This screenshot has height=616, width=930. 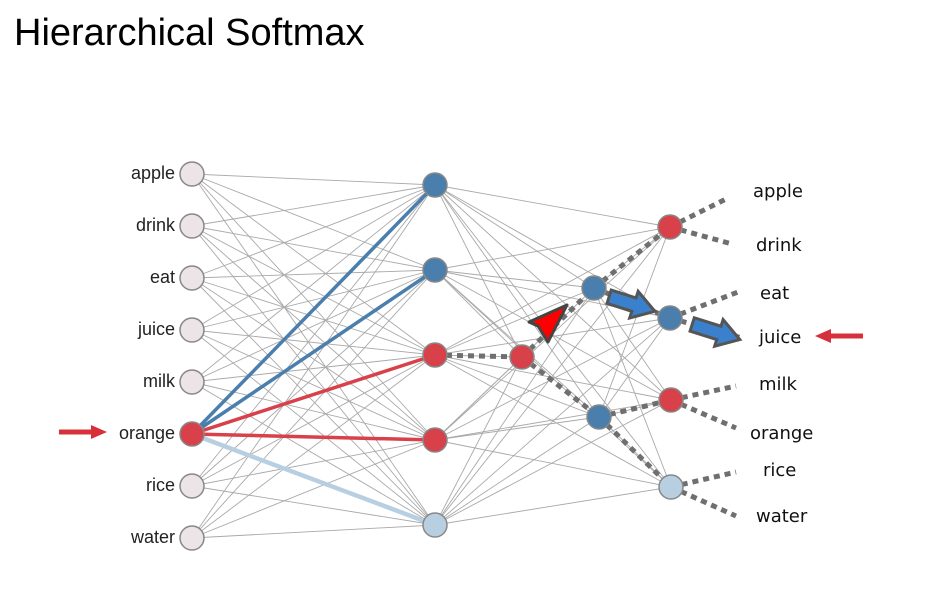 I want to click on input-label: juice, so click(x=156, y=329).